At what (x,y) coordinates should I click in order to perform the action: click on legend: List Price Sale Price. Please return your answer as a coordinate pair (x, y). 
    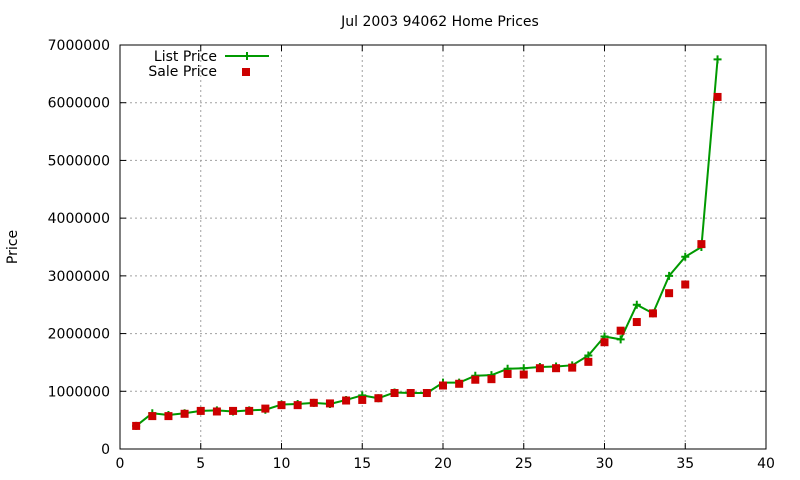
    Looking at the image, I should click on (208, 64).